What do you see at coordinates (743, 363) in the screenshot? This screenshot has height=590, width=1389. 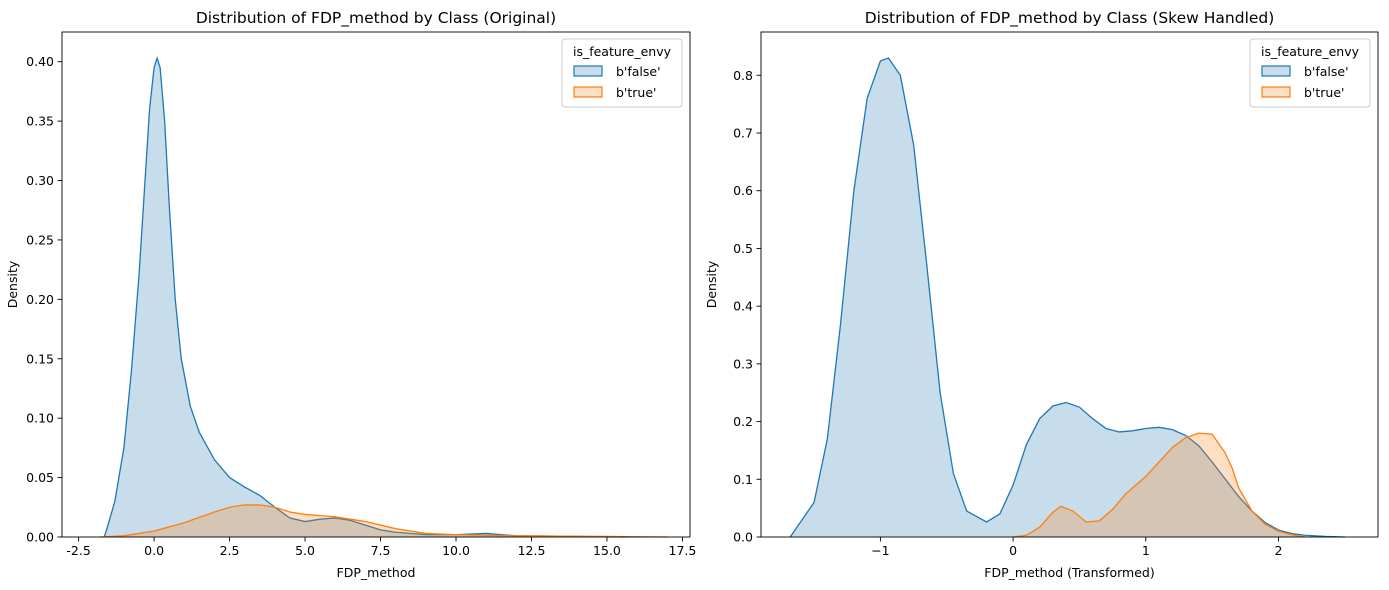 I see `y-tick-label: 0.3` at bounding box center [743, 363].